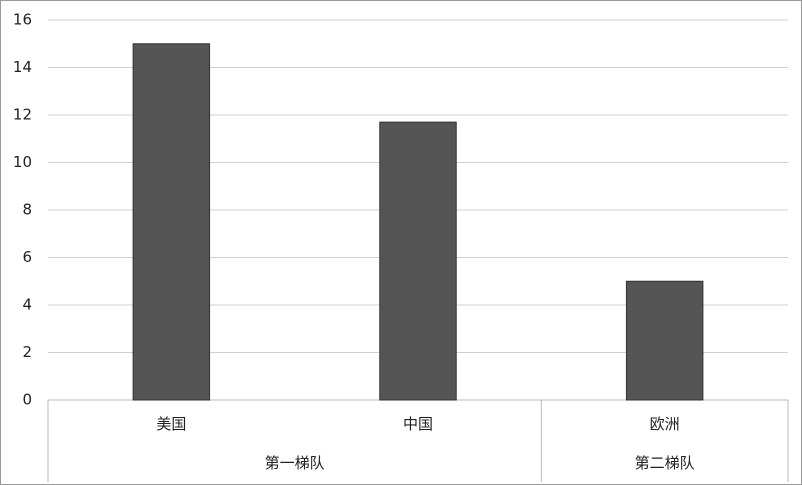 The image size is (802, 485). I want to click on y-tick-label: 6, so click(27, 257).